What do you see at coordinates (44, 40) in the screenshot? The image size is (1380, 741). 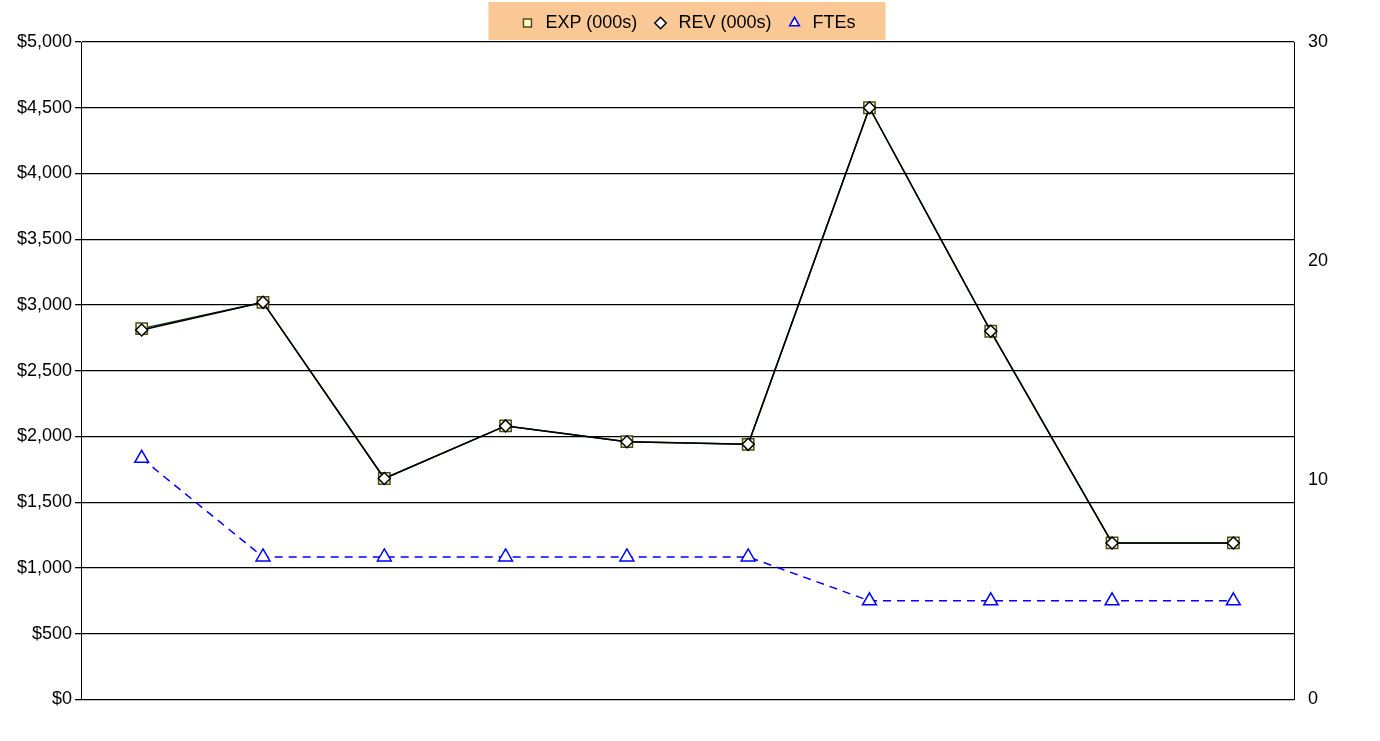 I see `y-tick-label: $5,000` at bounding box center [44, 40].